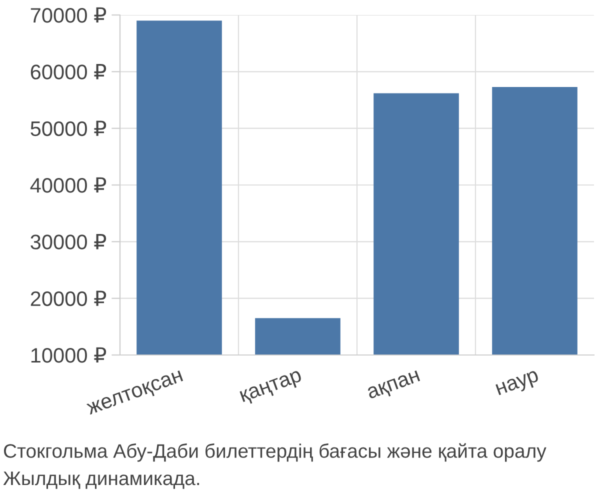 Image resolution: width=600 pixels, height=500 pixels. I want to click on text: Стокгольма Абу-Даби билеттердің бағасы және қайта оралу, so click(275, 452).